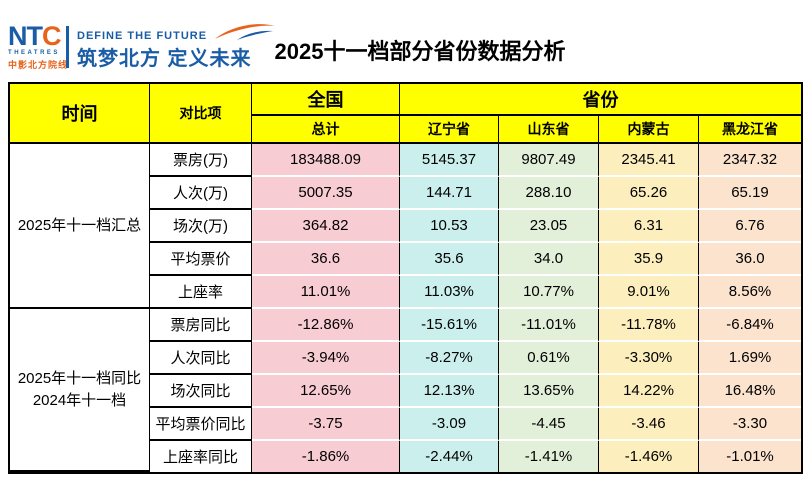 This screenshot has height=486, width=807. I want to click on table-cell: -6.84%, so click(750, 325).